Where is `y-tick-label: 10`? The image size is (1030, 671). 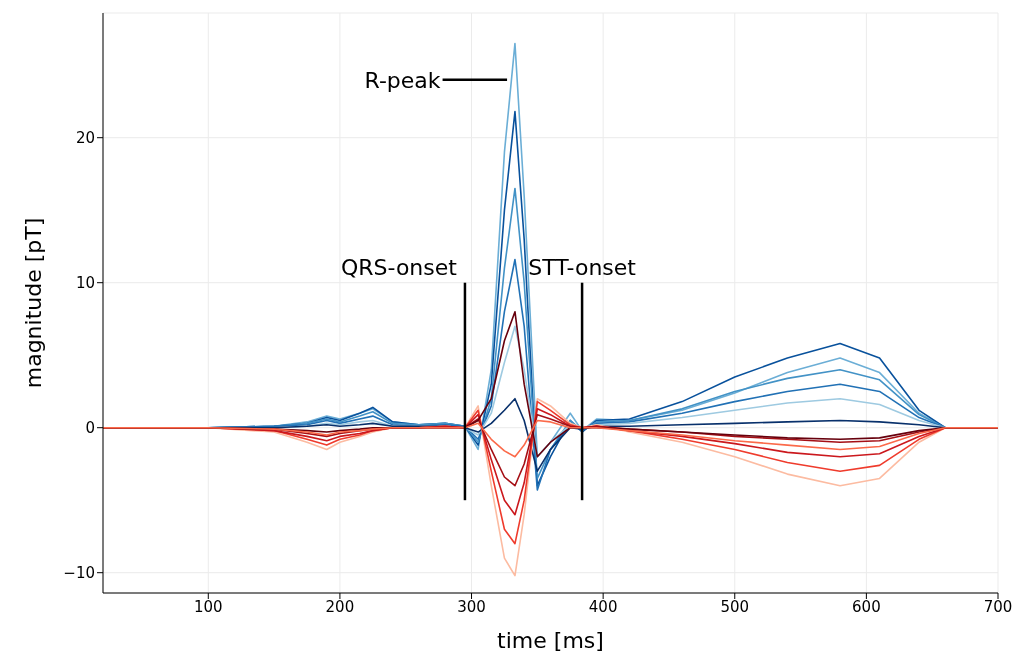
y-tick-label: 10 is located at coordinates (85, 283).